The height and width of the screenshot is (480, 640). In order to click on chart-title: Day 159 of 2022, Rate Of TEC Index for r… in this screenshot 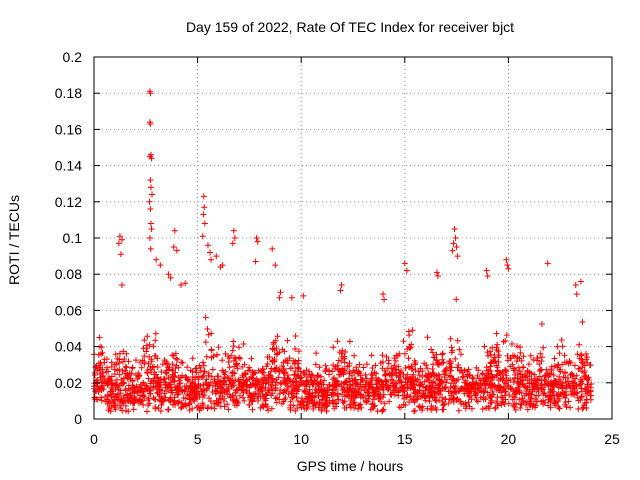, I will do `click(350, 27)`.